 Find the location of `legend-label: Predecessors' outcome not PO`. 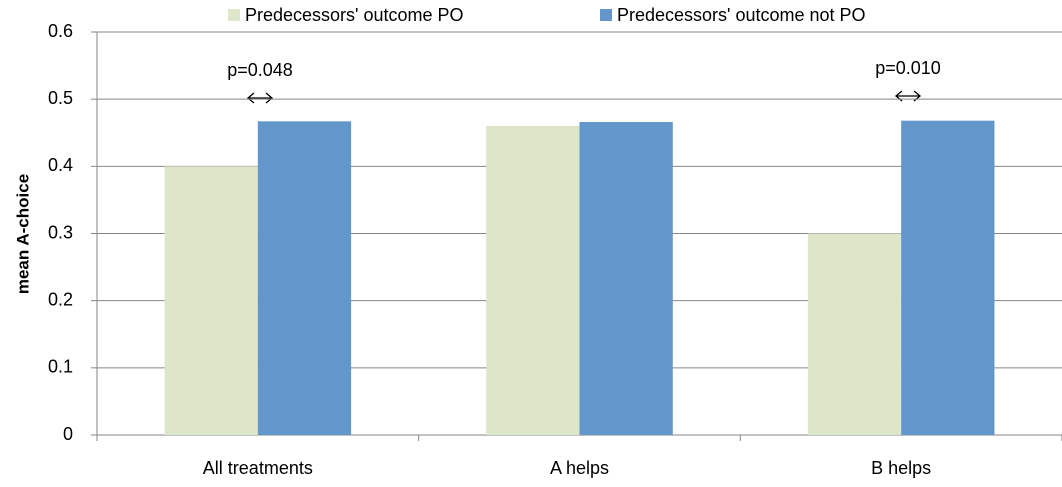

legend-label: Predecessors' outcome not PO is located at coordinates (741, 15).